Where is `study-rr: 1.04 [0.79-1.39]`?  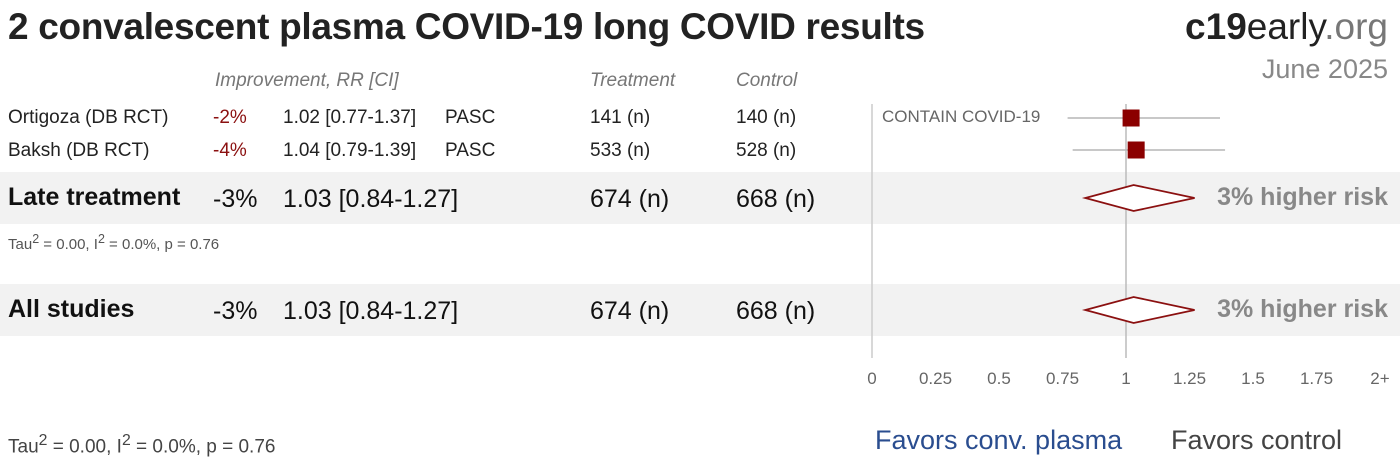
study-rr: 1.04 [0.79-1.39] is located at coordinates (350, 150).